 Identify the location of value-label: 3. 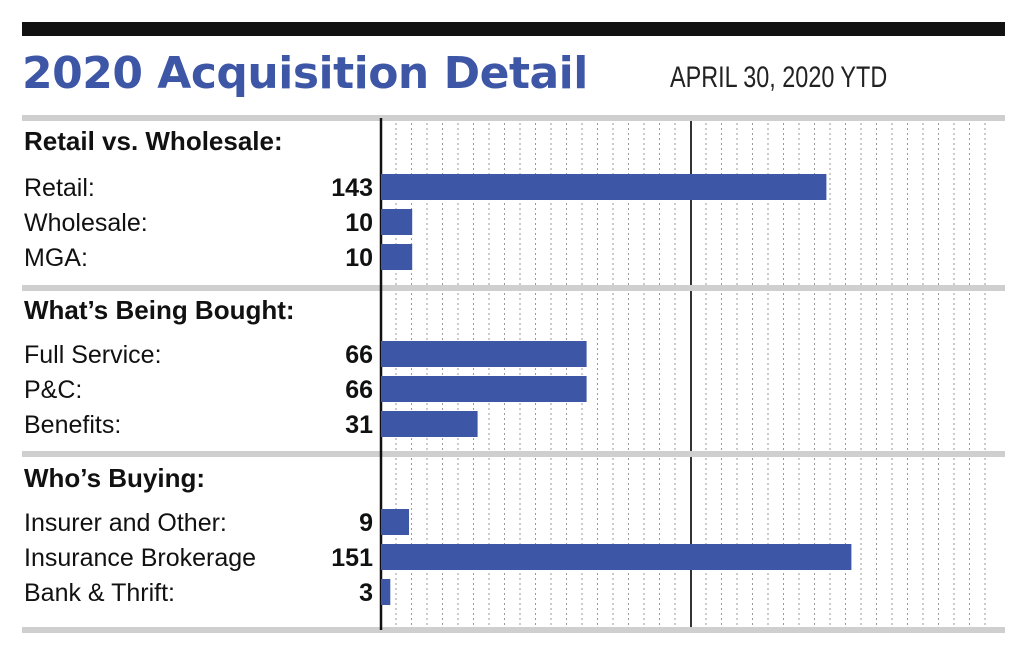
(366, 593).